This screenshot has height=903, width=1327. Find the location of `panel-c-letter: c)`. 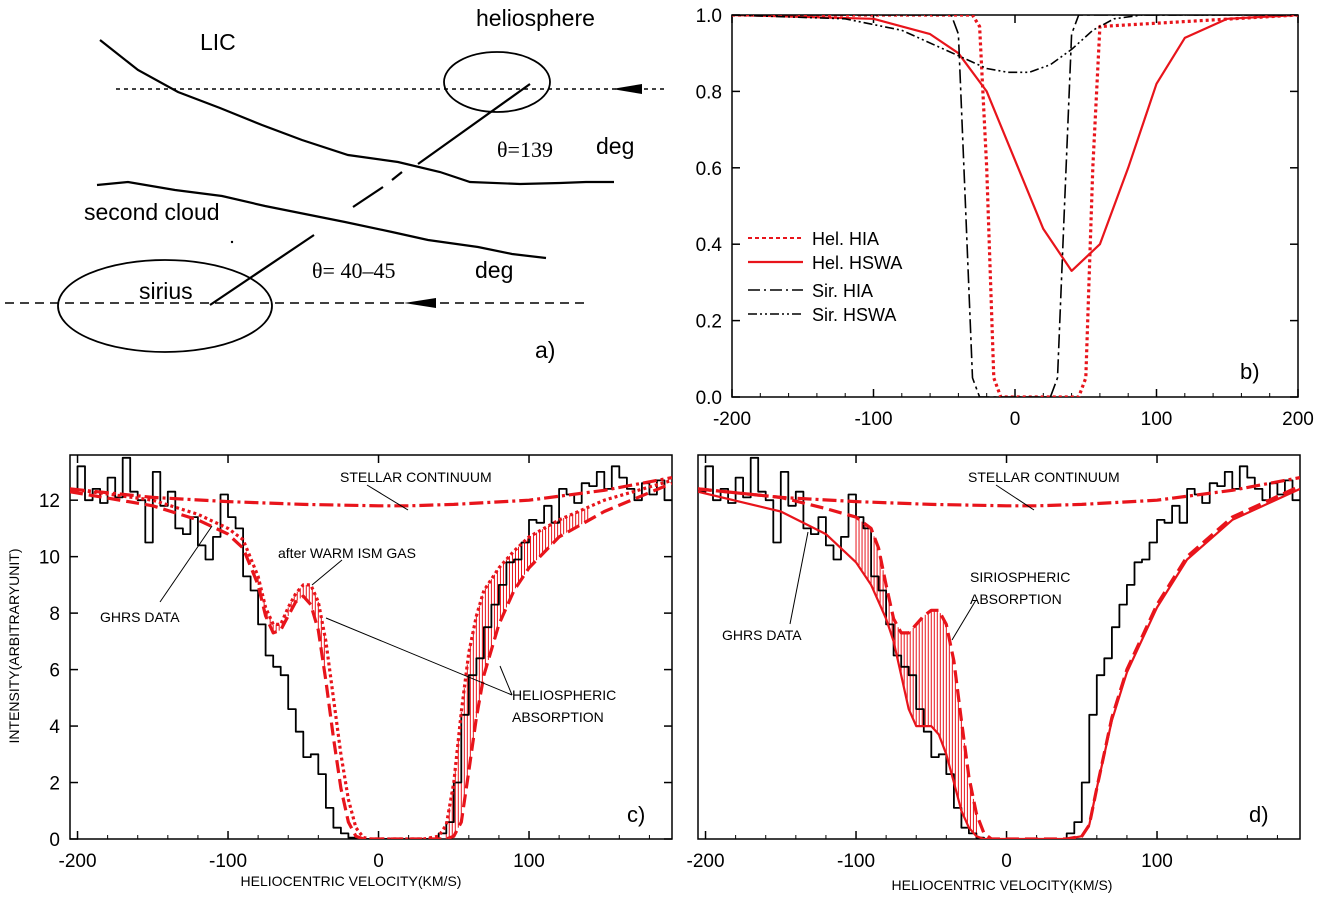

panel-c-letter: c) is located at coordinates (636, 814).